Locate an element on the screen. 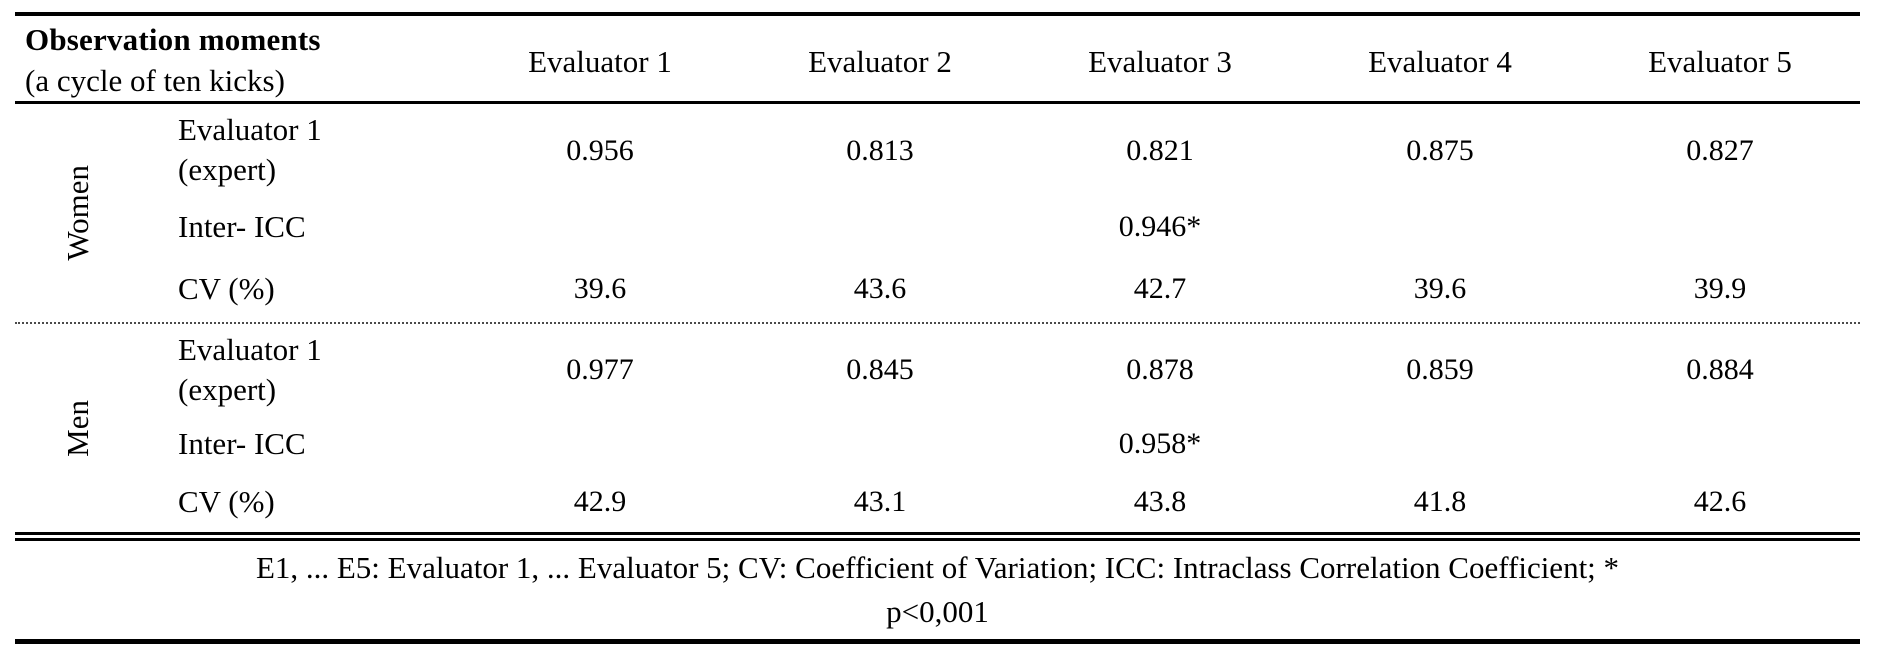 The height and width of the screenshot is (662, 1882). cell-value-icc: 0.958* is located at coordinates (1160, 443).